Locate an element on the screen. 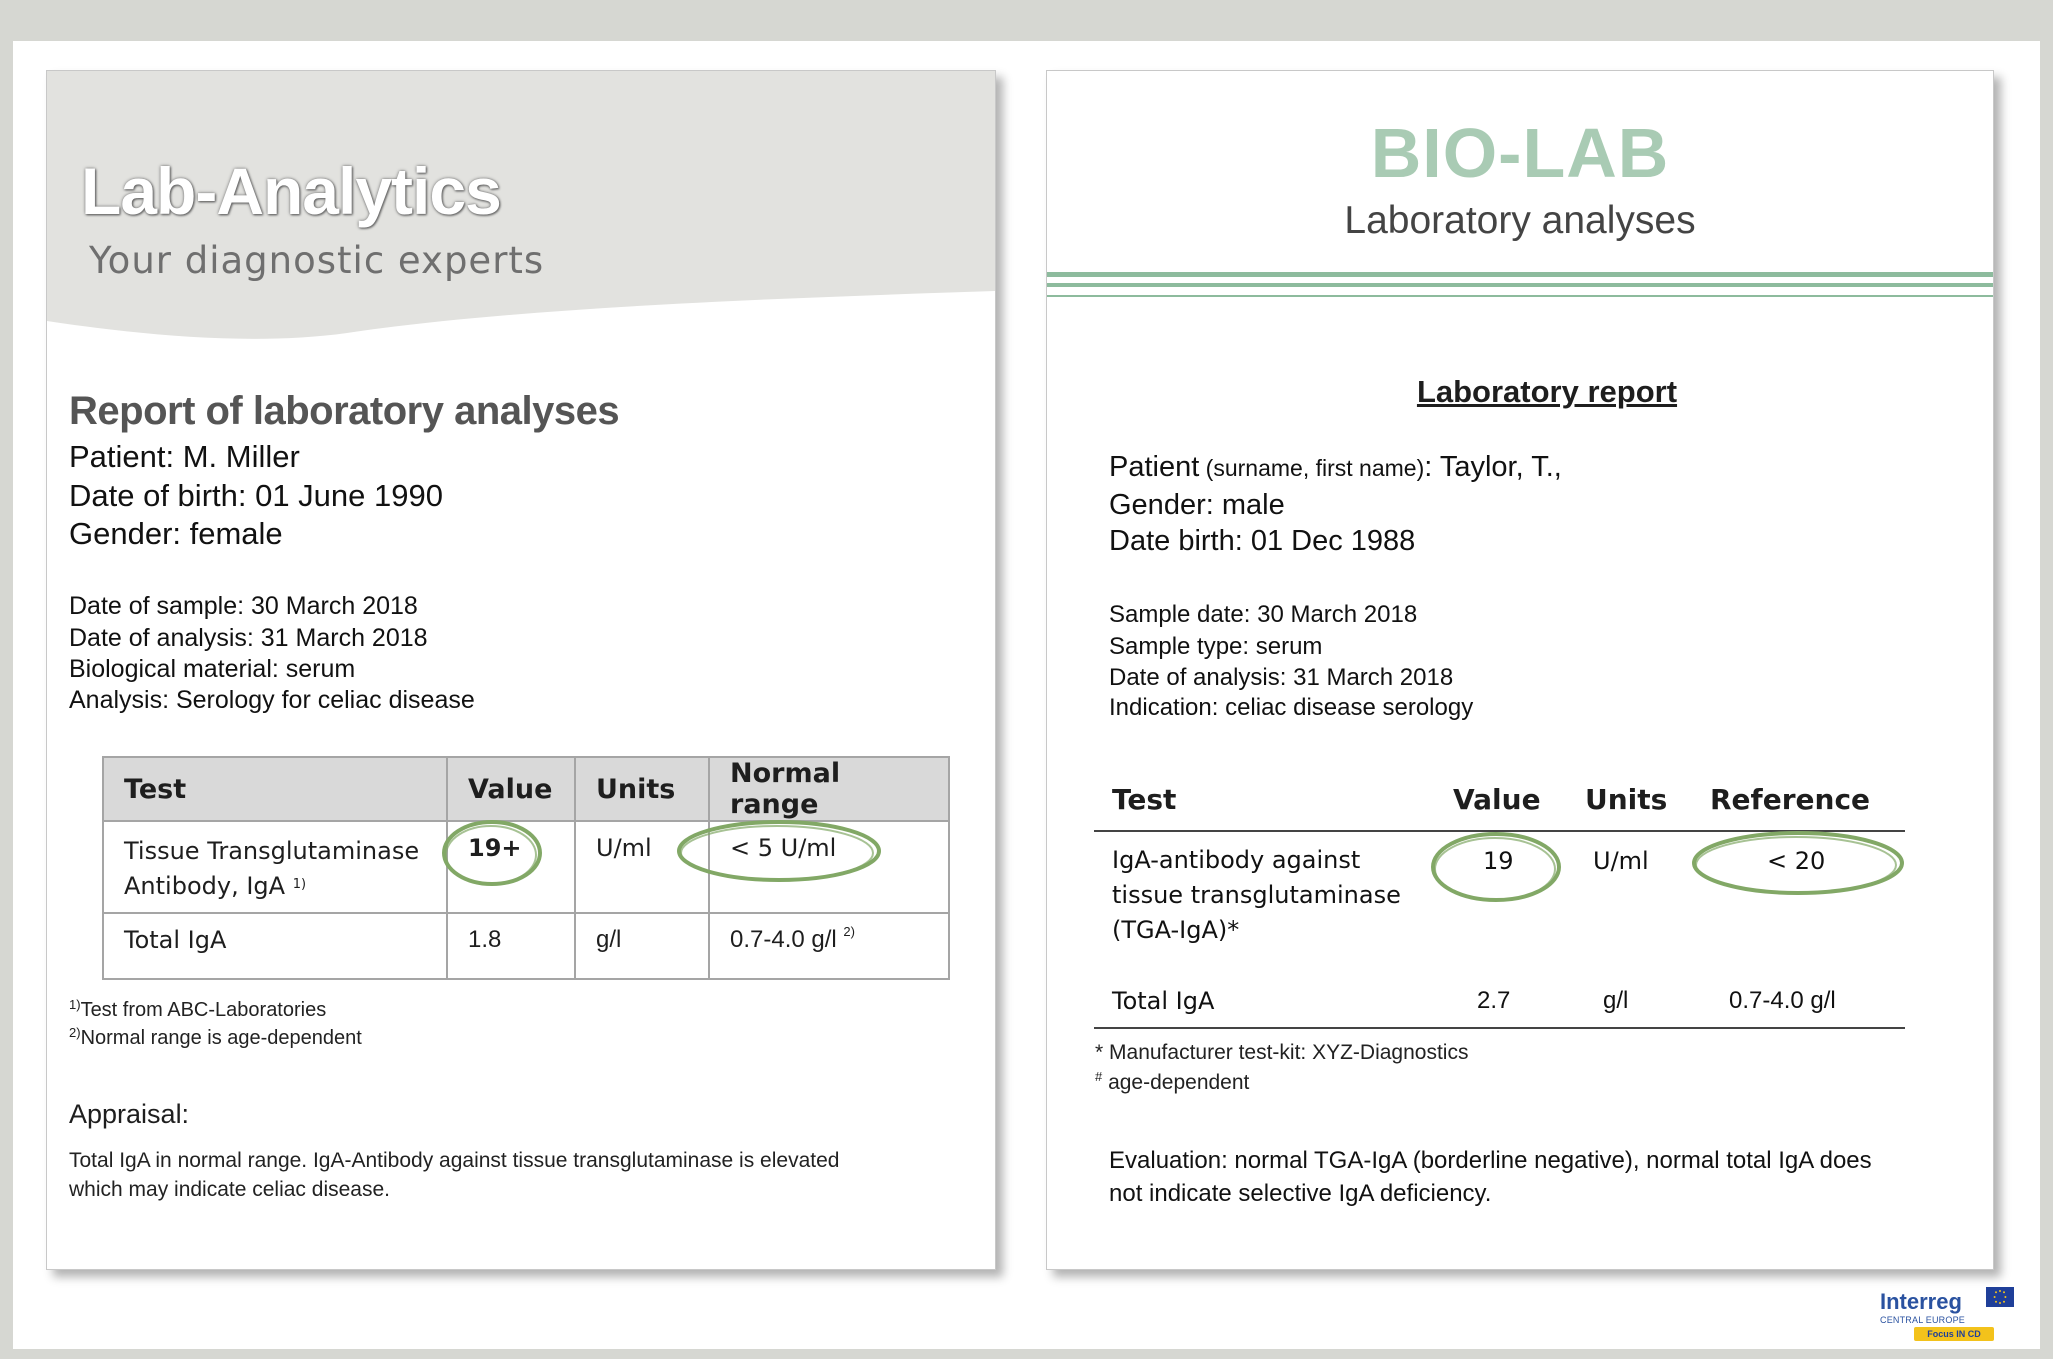  patient-dob: Date of birth: 01 June 1990 is located at coordinates (256, 495).